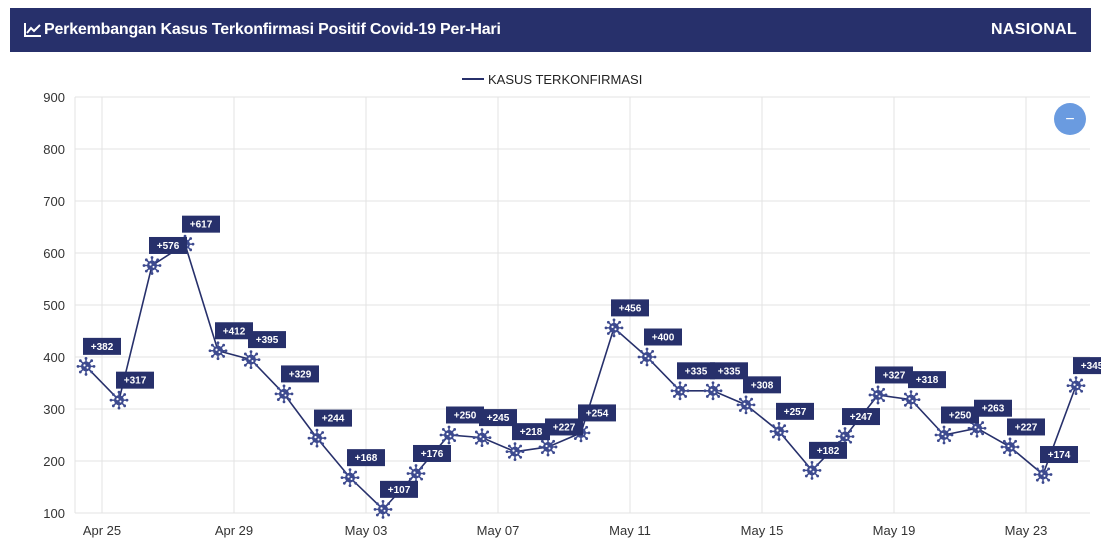 This screenshot has width=1101, height=548. Describe the element at coordinates (564, 427) in the screenshot. I see `data-label: +227` at that location.